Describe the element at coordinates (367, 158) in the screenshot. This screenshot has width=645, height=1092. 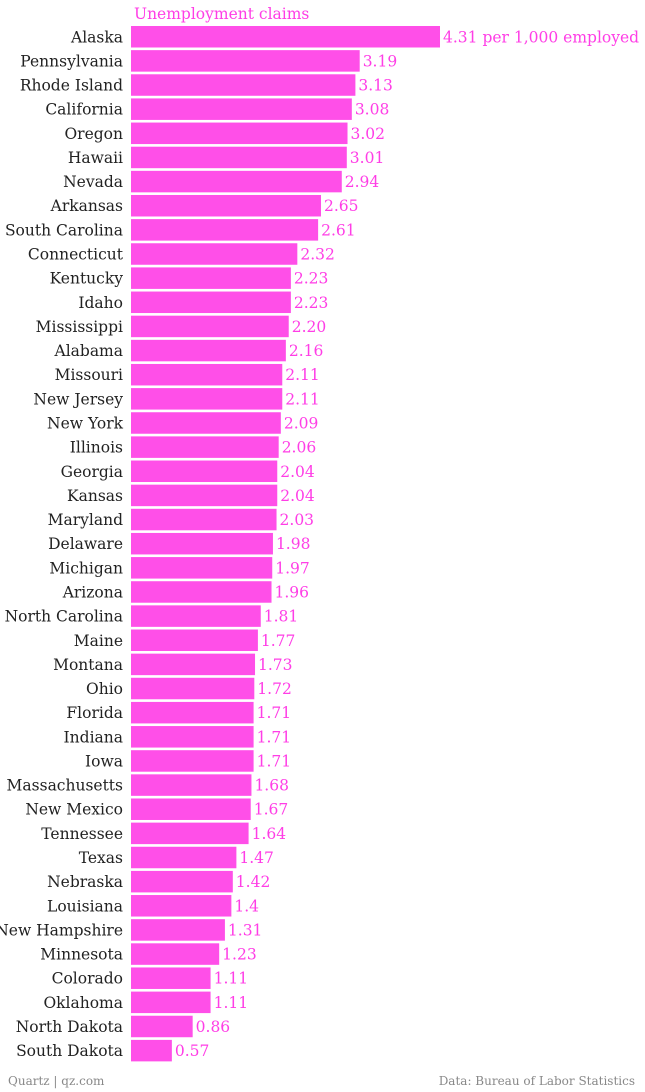
I see `data-label: 3.01` at that location.